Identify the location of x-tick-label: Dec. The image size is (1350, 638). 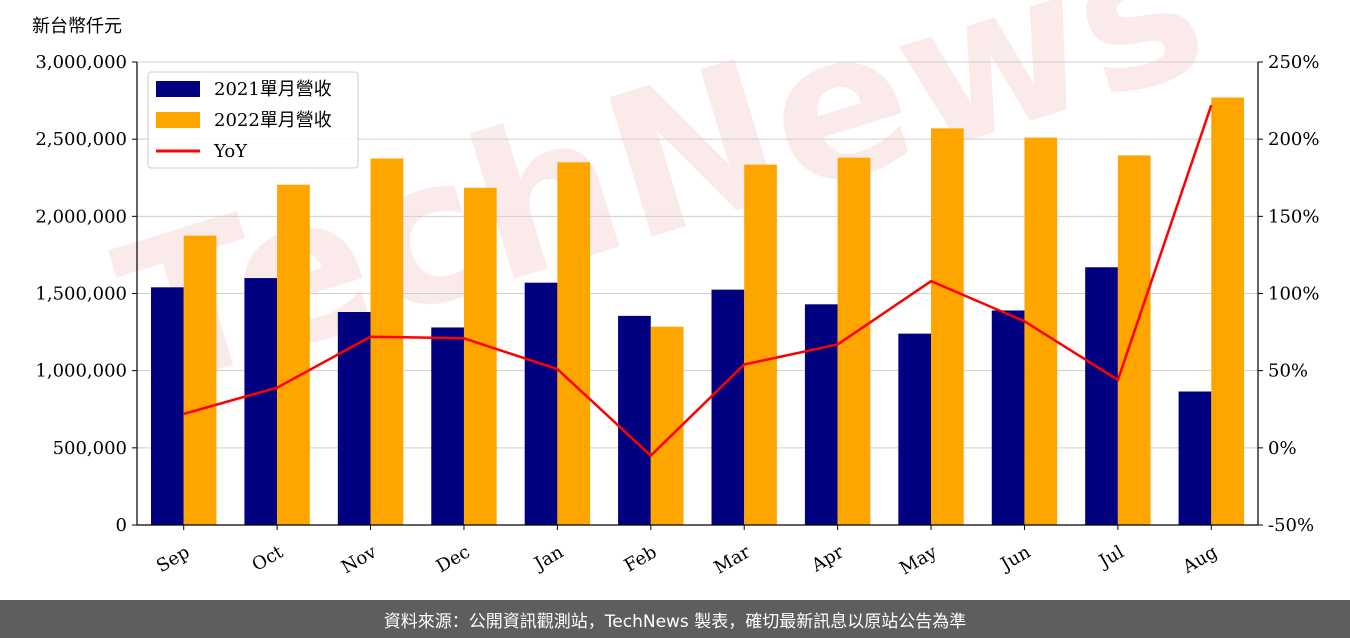
(453, 560).